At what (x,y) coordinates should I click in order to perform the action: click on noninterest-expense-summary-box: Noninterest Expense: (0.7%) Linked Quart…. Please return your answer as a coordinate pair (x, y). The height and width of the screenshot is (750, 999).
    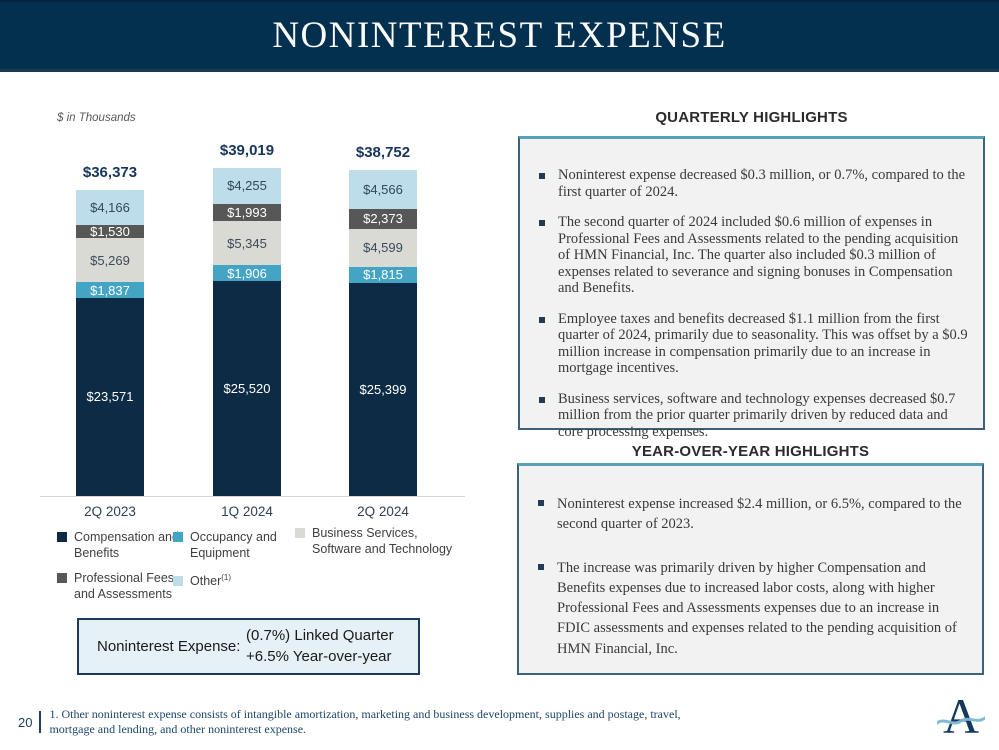
    Looking at the image, I should click on (248, 646).